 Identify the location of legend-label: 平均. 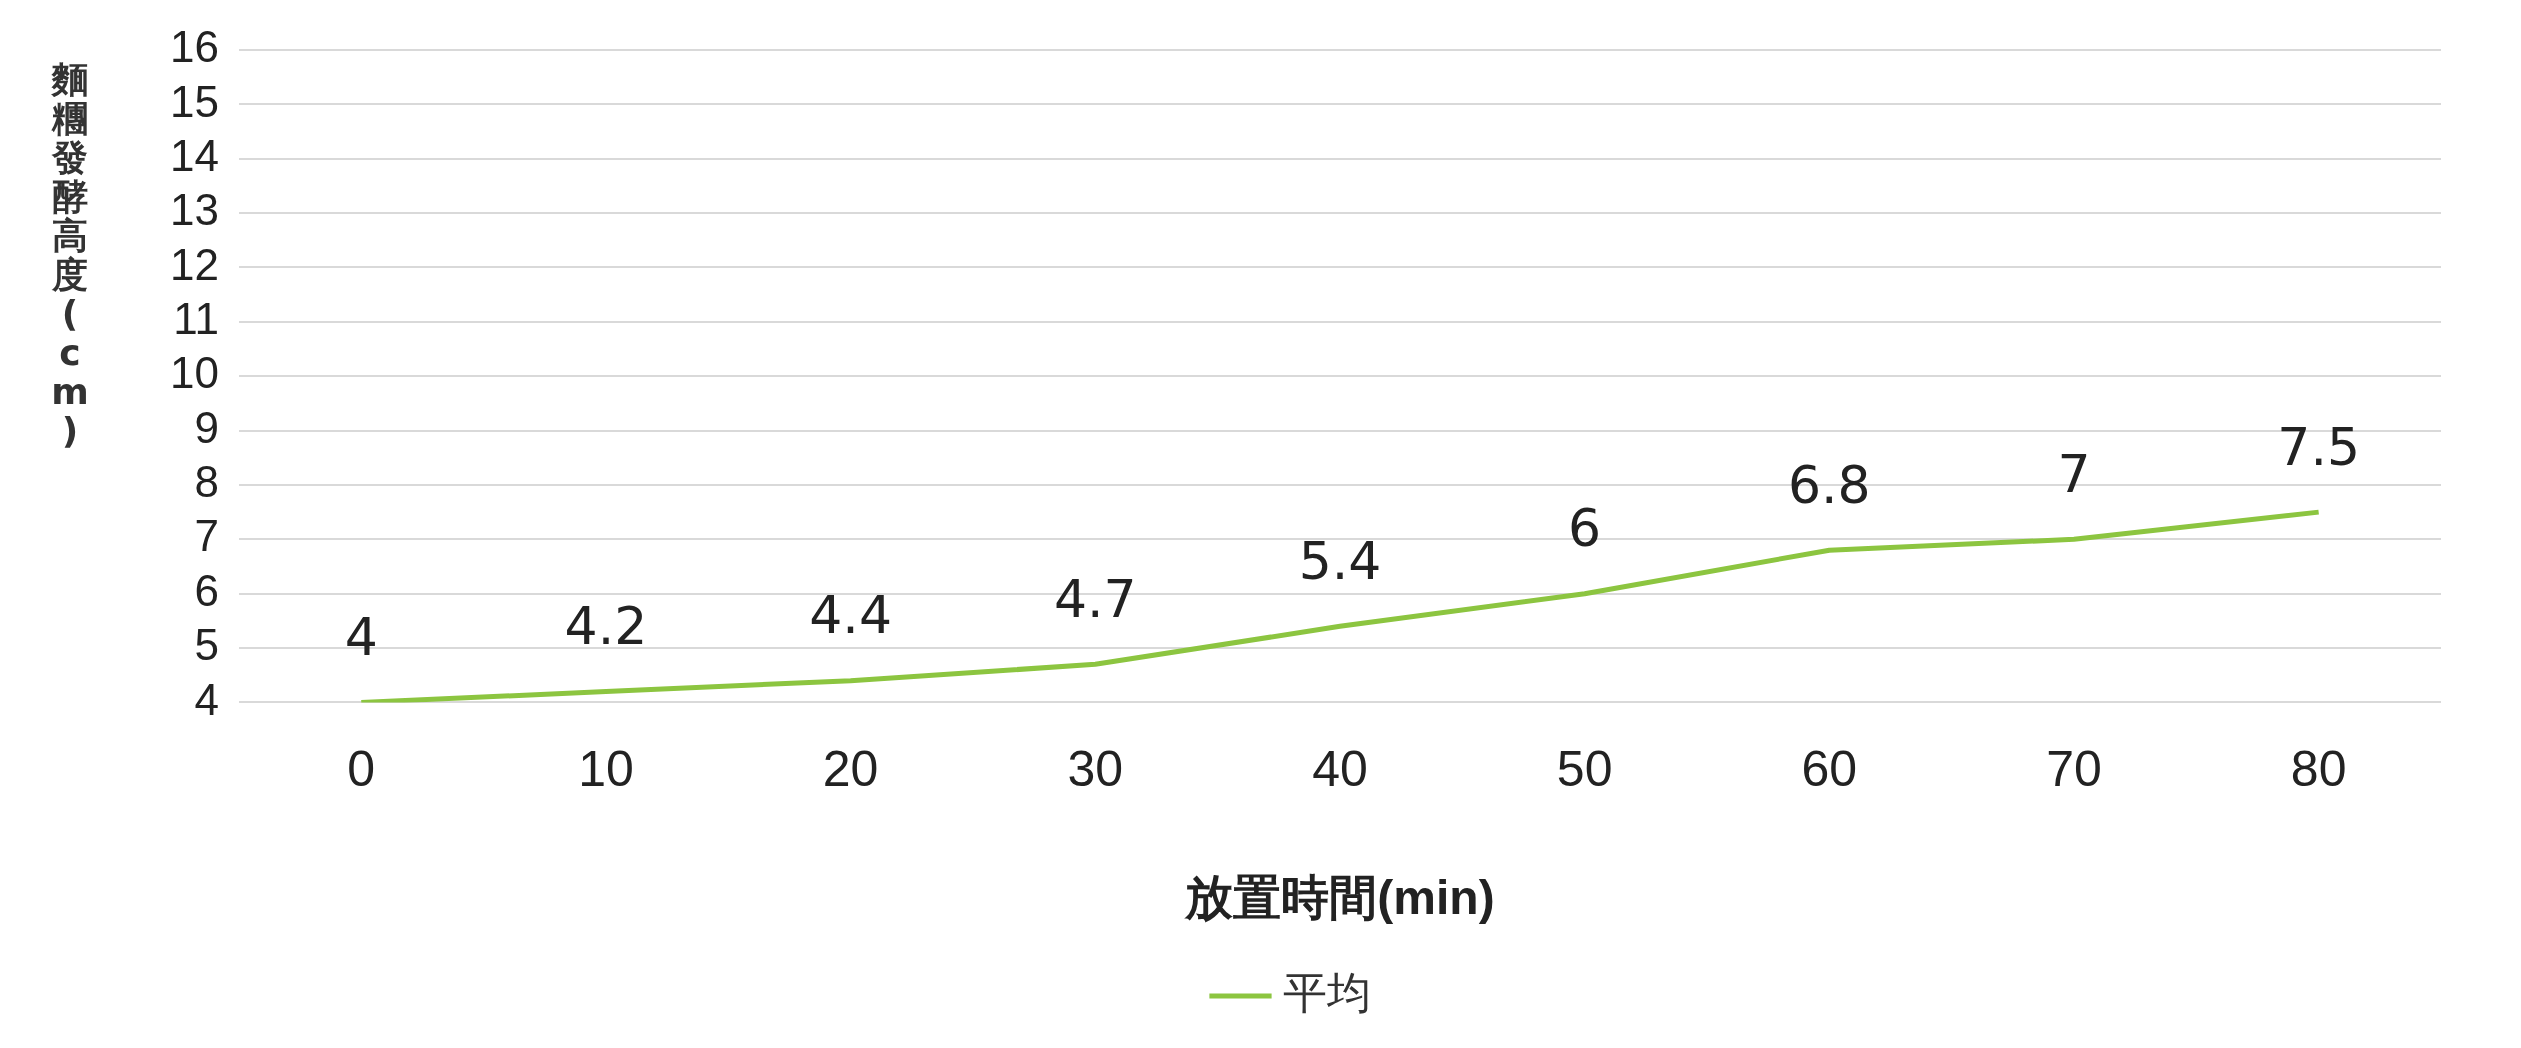
(1326, 993).